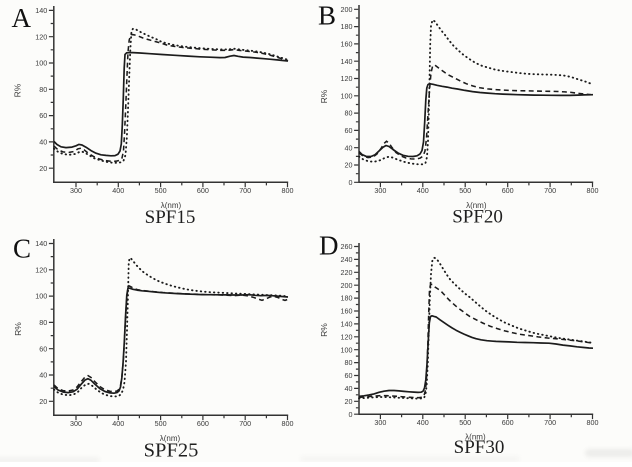  Describe the element at coordinates (22, 249) in the screenshot. I see `svg-text: C` at that location.